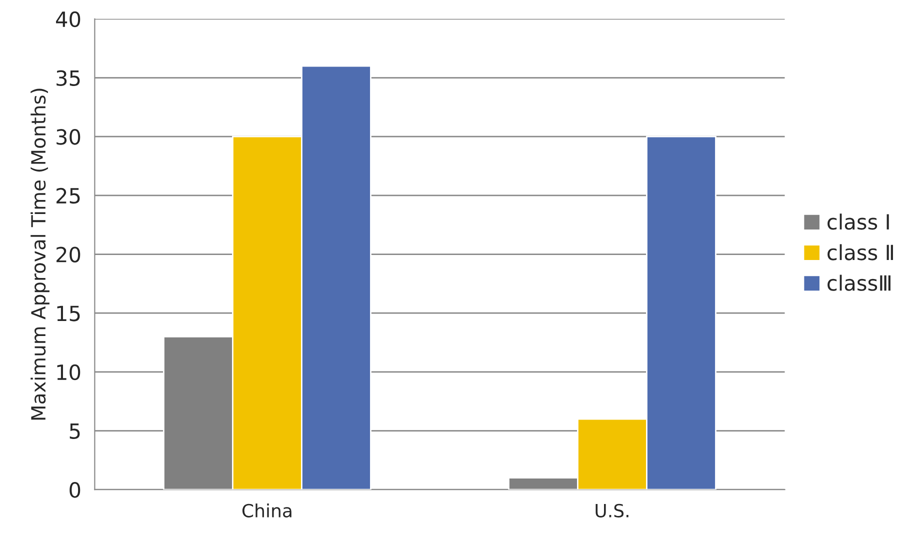 This screenshot has height=541, width=902. I want to click on x-tick-label: China, so click(267, 510).